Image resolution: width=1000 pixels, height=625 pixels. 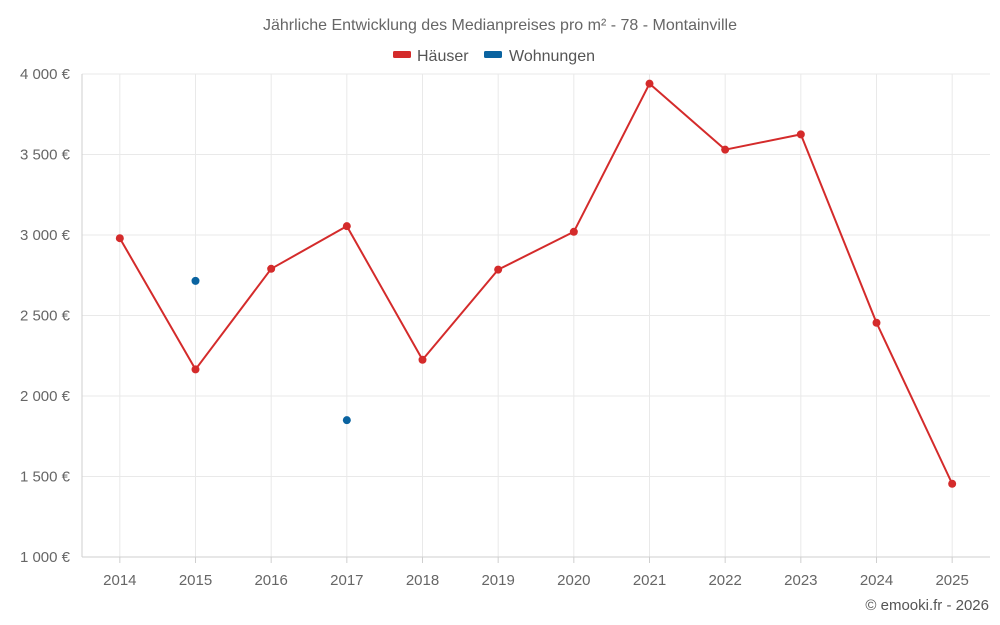 I want to click on legend-label-haeuser: Häuser, so click(x=443, y=56).